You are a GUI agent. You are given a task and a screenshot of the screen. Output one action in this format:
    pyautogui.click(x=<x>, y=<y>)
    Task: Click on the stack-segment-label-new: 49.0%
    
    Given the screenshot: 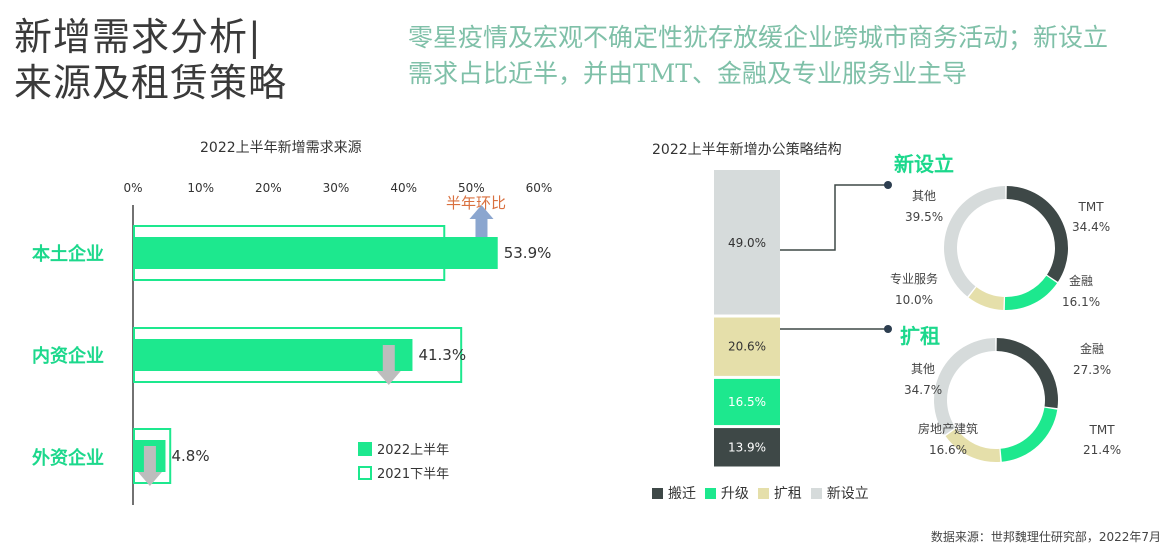 What is the action you would take?
    pyautogui.click(x=747, y=243)
    